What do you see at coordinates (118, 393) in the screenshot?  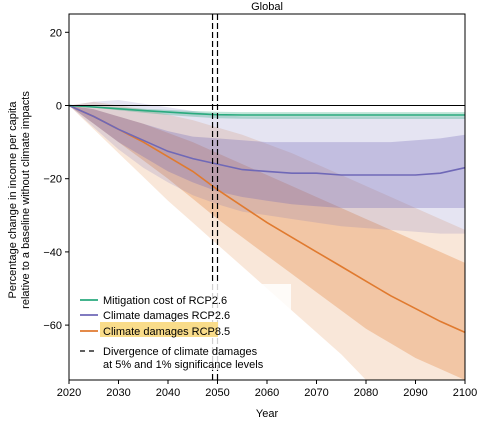 I see `x-tick-label: 2030` at bounding box center [118, 393].